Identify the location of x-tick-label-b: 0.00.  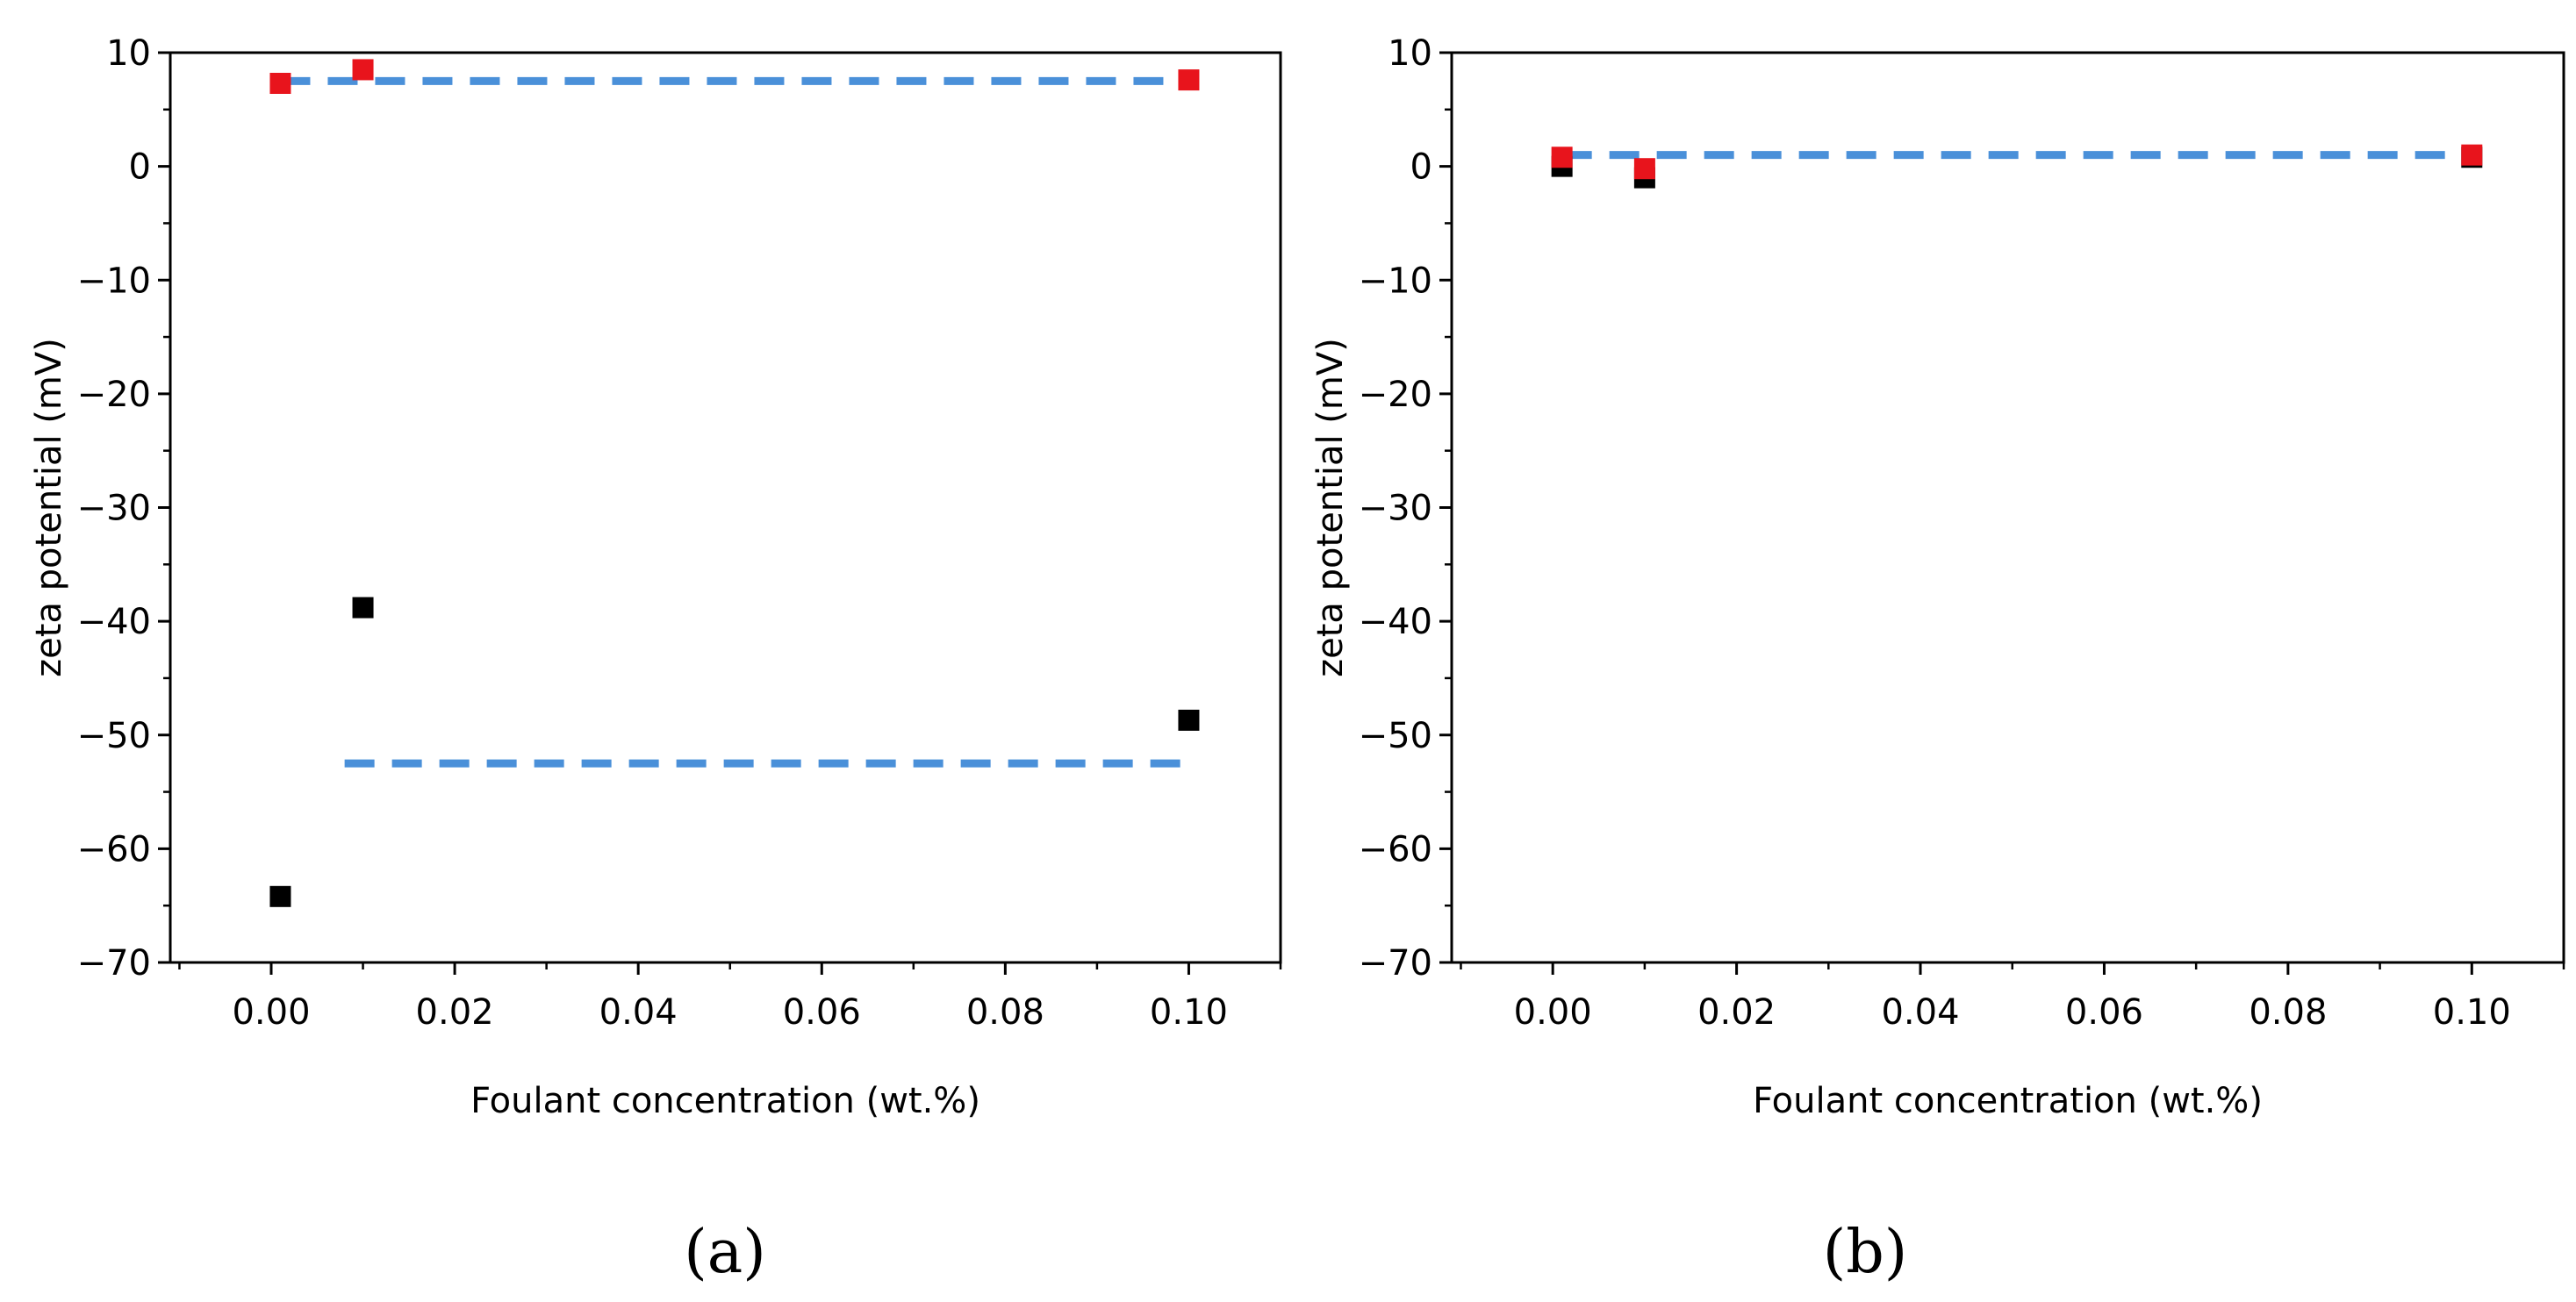
(1553, 1013).